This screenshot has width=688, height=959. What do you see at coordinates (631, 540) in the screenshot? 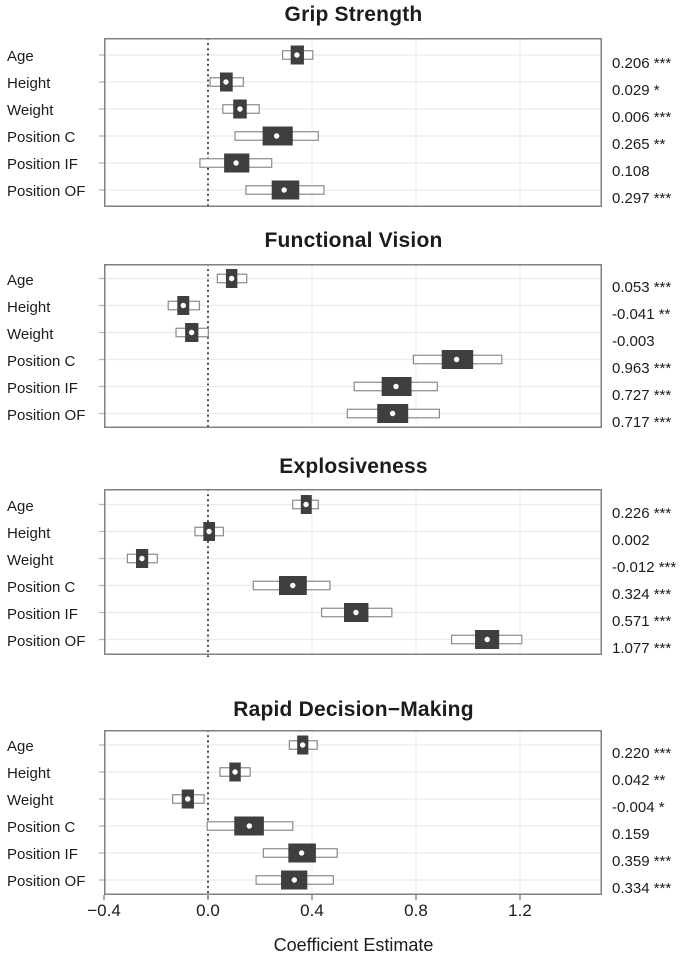
I see `estimate-value: 0.002` at bounding box center [631, 540].